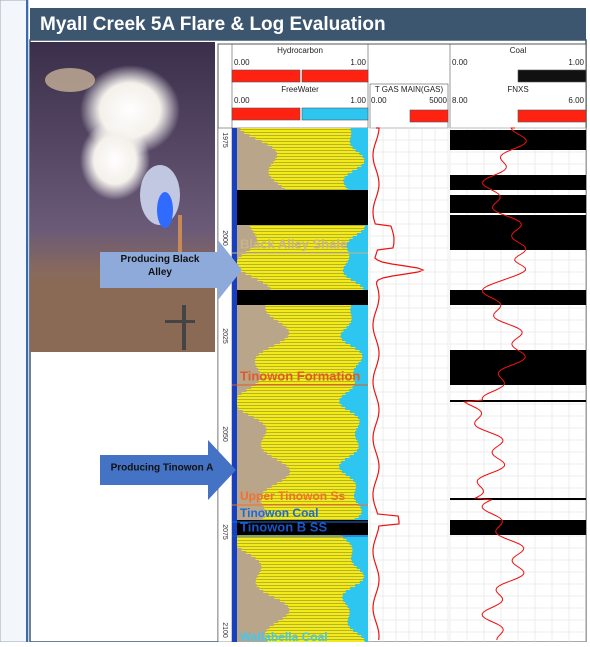 This screenshot has width=590, height=647. Describe the element at coordinates (517, 89) in the screenshot. I see `track-name: FNXS` at that location.